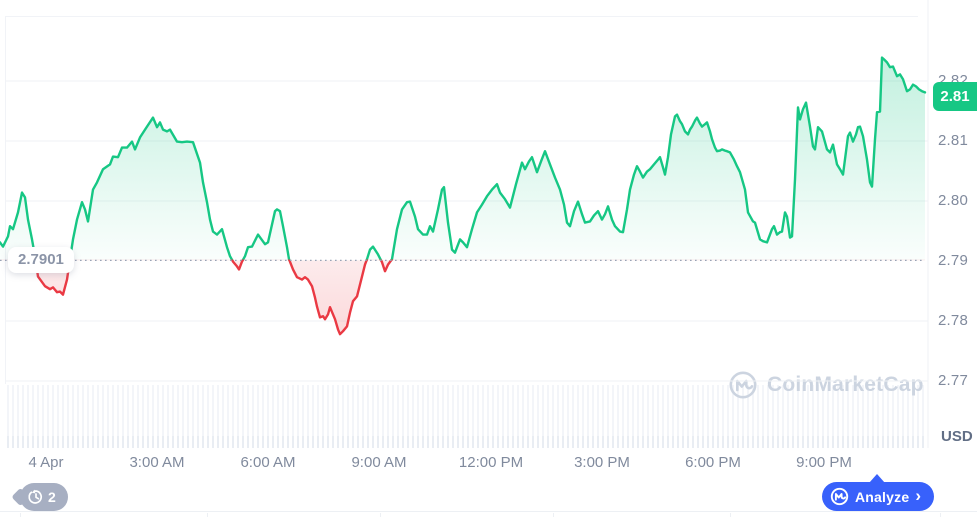 The image size is (977, 517). I want to click on card-top-border, so click(462, 16).